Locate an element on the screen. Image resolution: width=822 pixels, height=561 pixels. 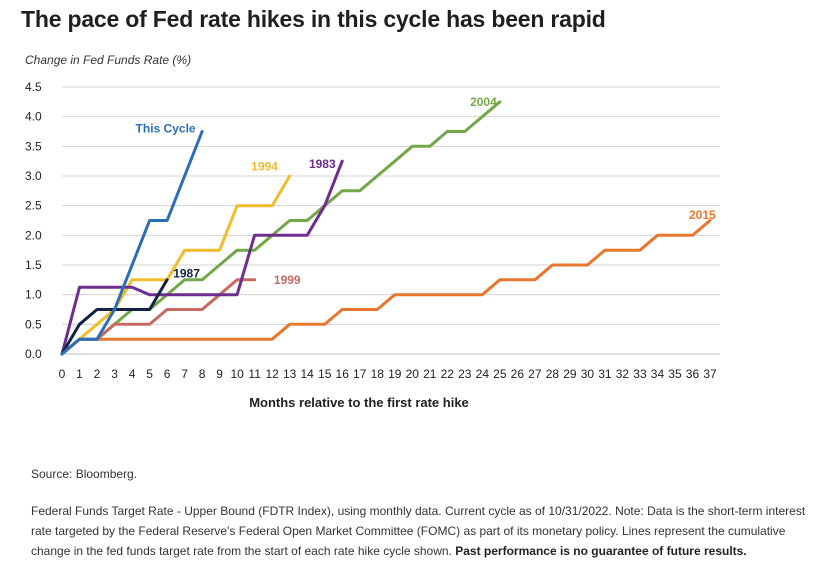
x-tick-label: 35 is located at coordinates (675, 374).